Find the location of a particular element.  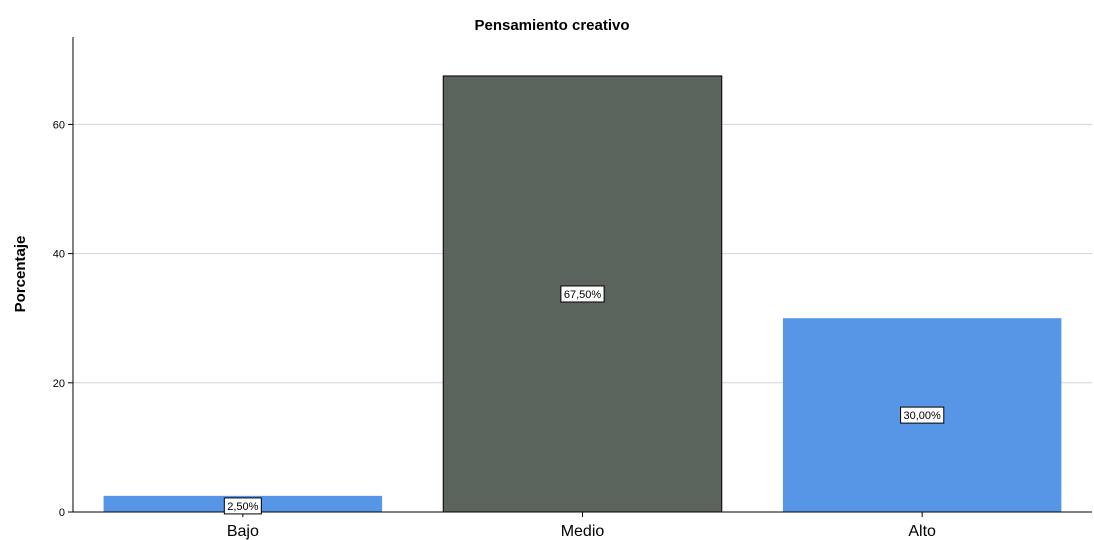

x-ticks: Bajo Medio Alto is located at coordinates (581, 526).